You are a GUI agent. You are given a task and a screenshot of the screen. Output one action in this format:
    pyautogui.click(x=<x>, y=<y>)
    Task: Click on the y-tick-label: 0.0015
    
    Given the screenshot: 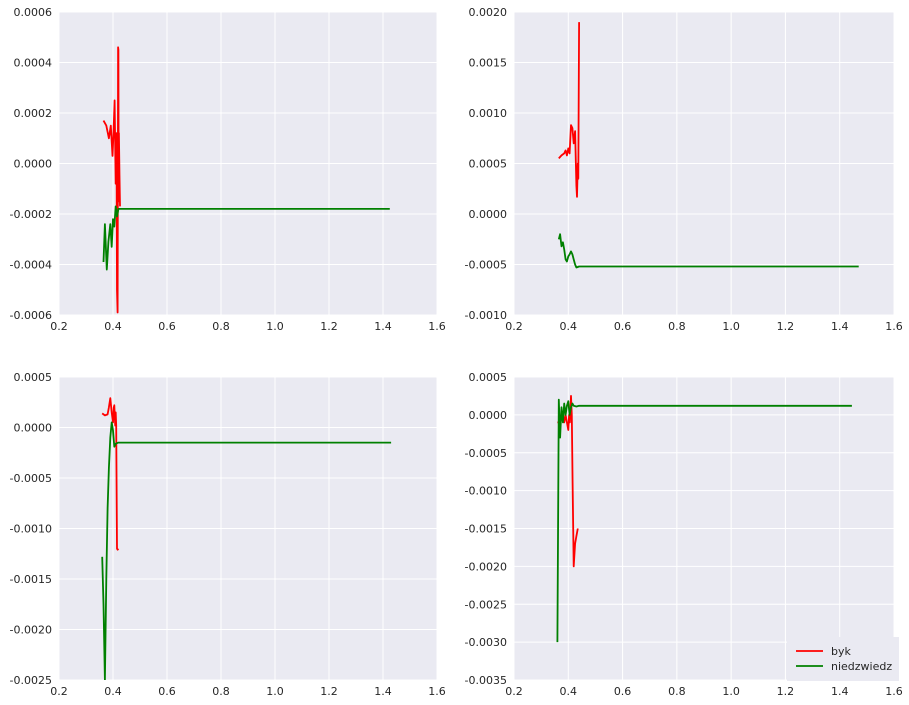 What is the action you would take?
    pyautogui.click(x=488, y=63)
    